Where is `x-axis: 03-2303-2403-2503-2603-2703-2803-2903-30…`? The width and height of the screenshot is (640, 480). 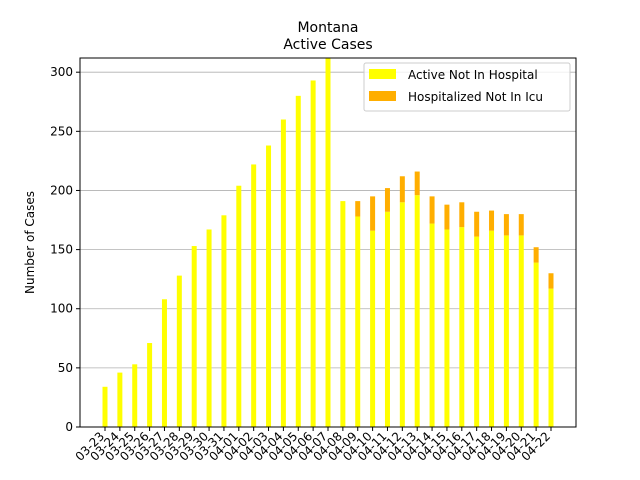 x-axis: 03-2303-2403-2503-2603-2703-2803-2903-30… is located at coordinates (313, 445).